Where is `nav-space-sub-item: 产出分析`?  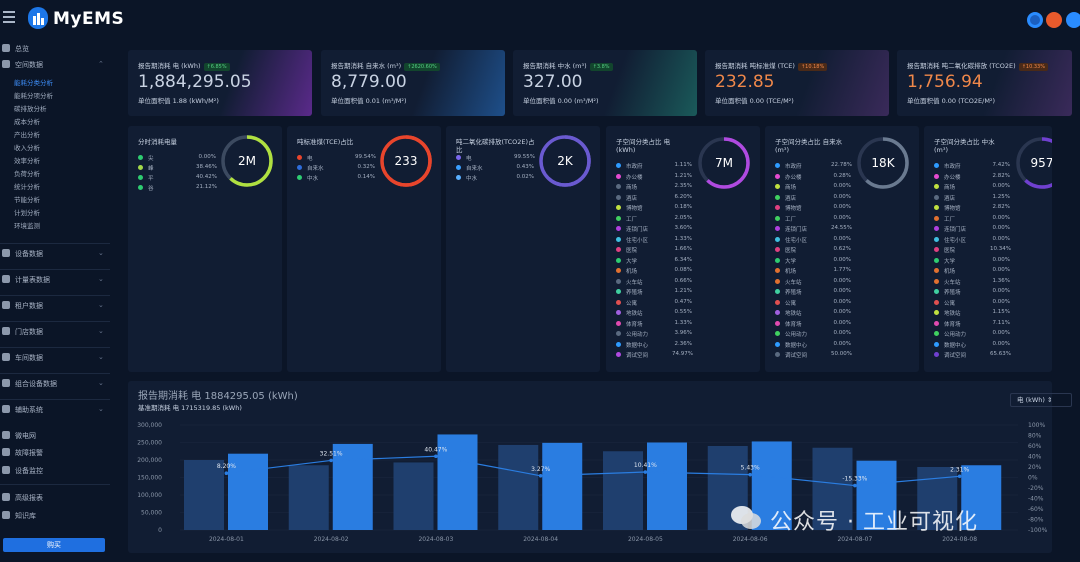 nav-space-sub-item: 产出分析 is located at coordinates (27, 135).